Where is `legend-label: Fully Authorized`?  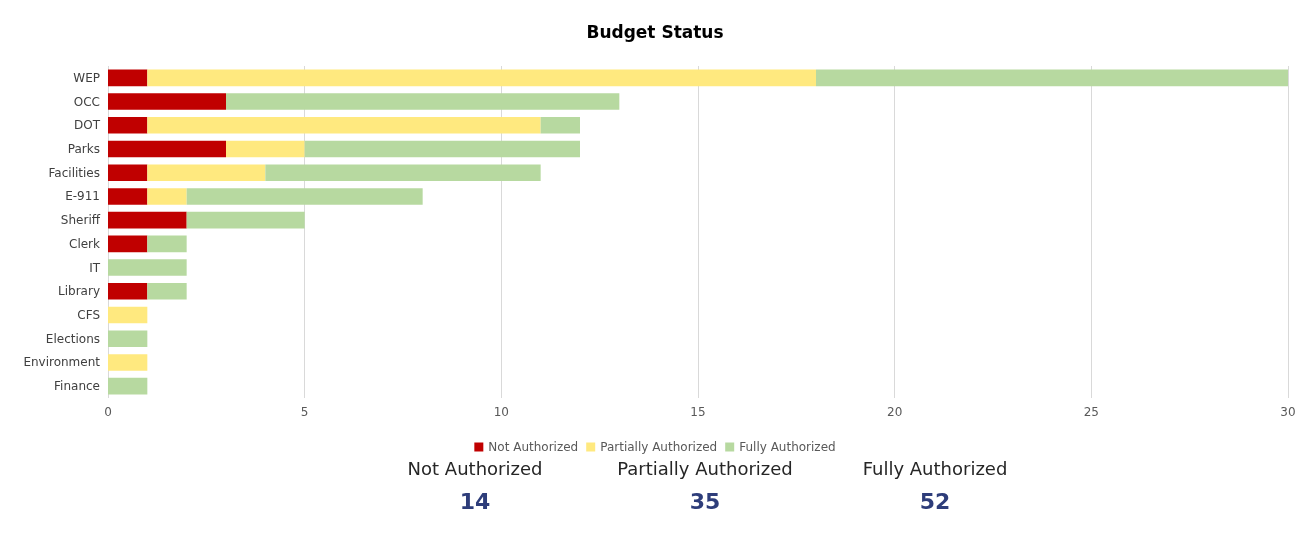 legend-label: Fully Authorized is located at coordinates (787, 447).